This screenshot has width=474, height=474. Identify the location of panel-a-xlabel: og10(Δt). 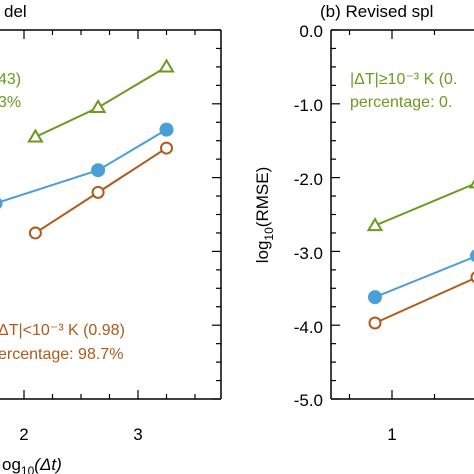
(32, 464).